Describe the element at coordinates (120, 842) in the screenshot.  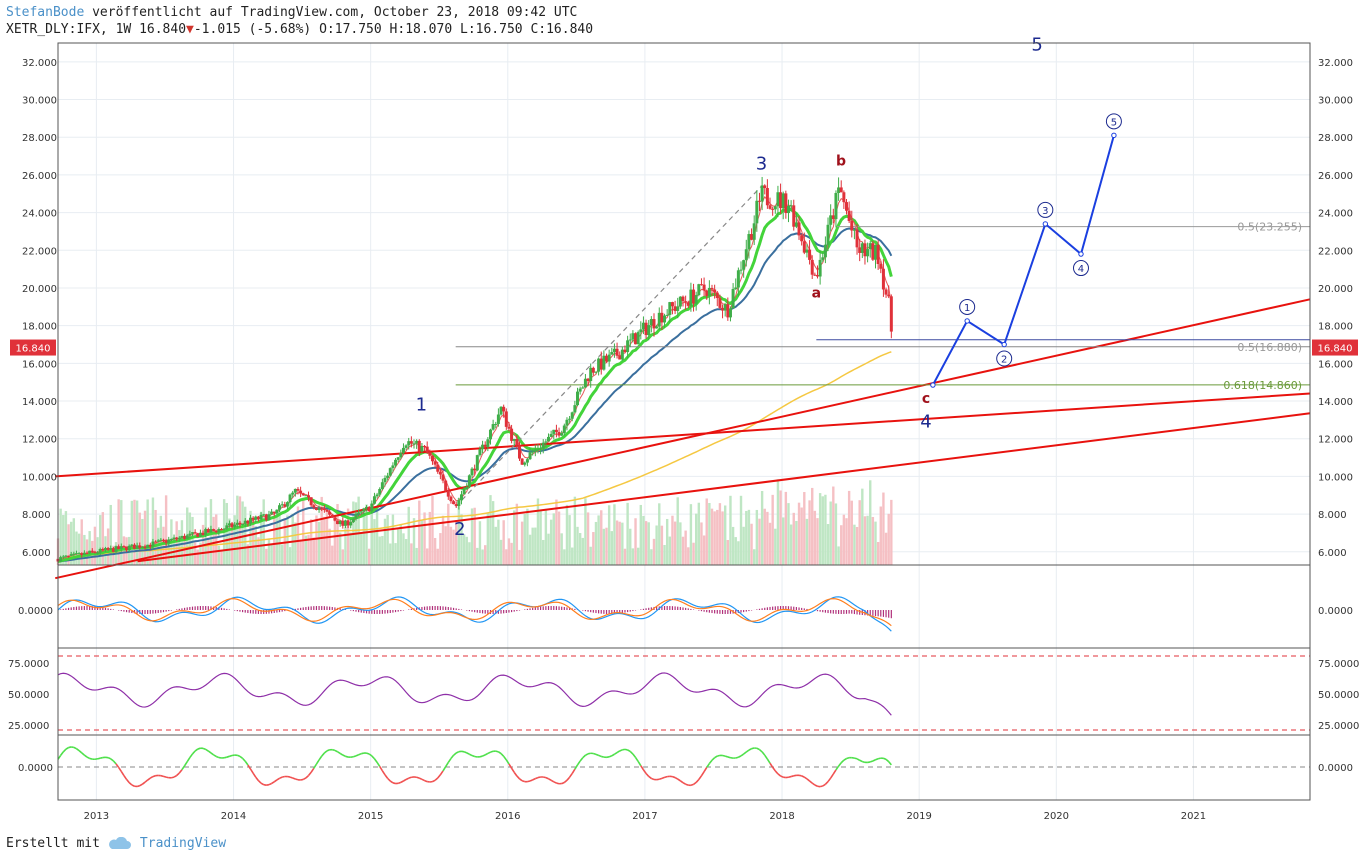
I see `tradingview-cloud-icon` at that location.